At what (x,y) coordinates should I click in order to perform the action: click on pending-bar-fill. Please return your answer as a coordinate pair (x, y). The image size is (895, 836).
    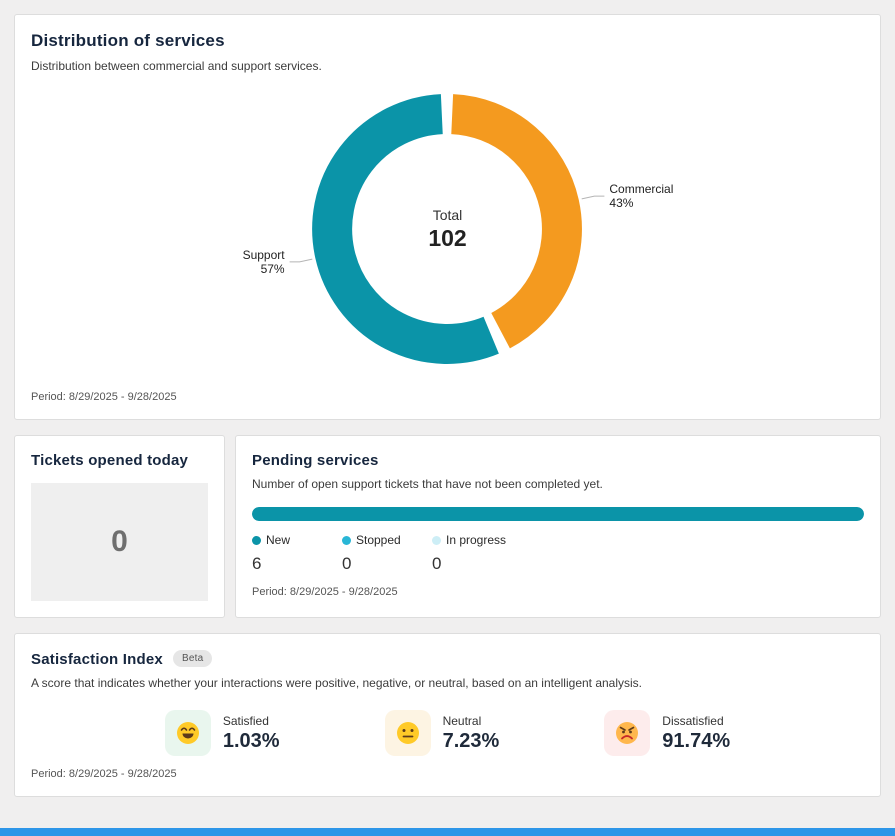
    Looking at the image, I should click on (558, 514).